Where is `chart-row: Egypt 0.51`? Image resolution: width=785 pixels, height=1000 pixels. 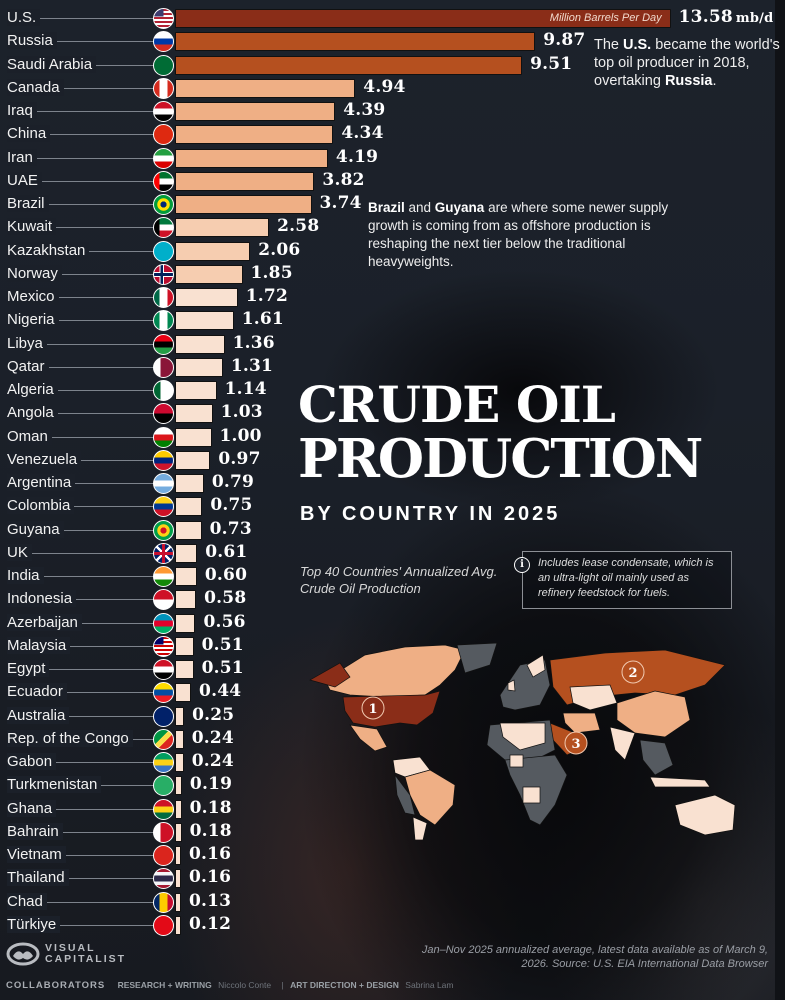
chart-row: Egypt 0.51 is located at coordinates (392, 669).